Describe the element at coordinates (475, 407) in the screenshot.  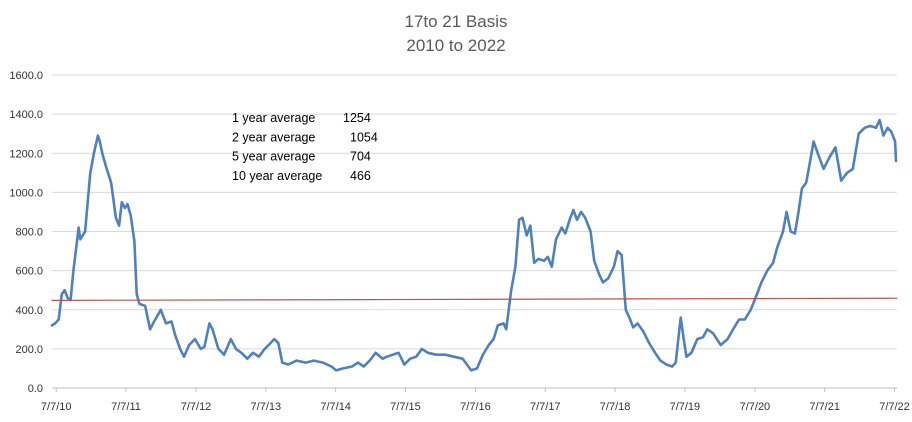
I see `x-tick-label: 7/7/16` at that location.